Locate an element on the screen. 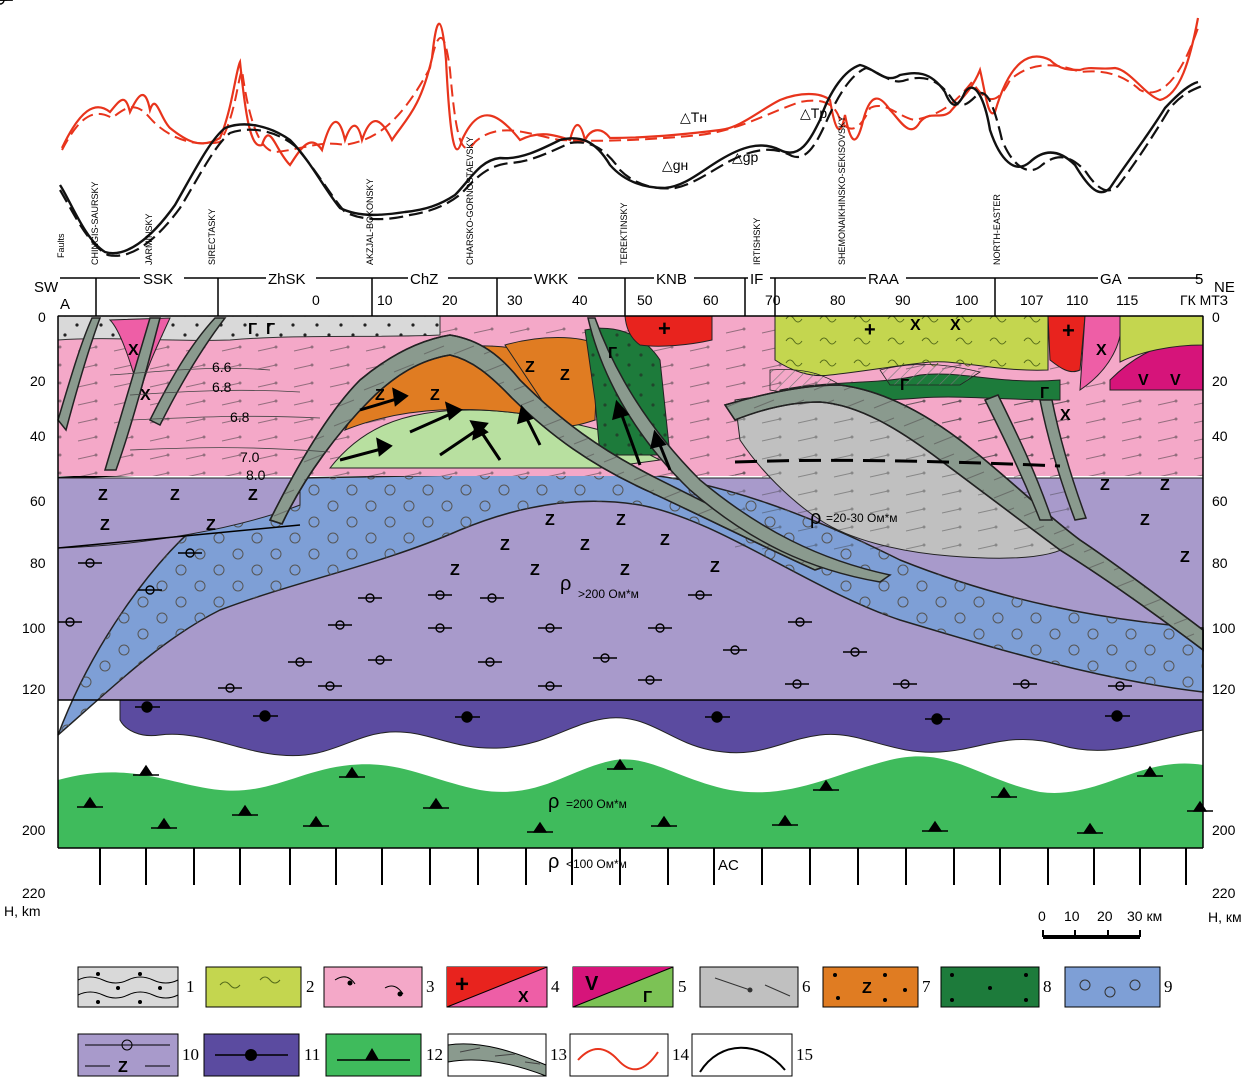  x-tick: 115 is located at coordinates (1127, 300).